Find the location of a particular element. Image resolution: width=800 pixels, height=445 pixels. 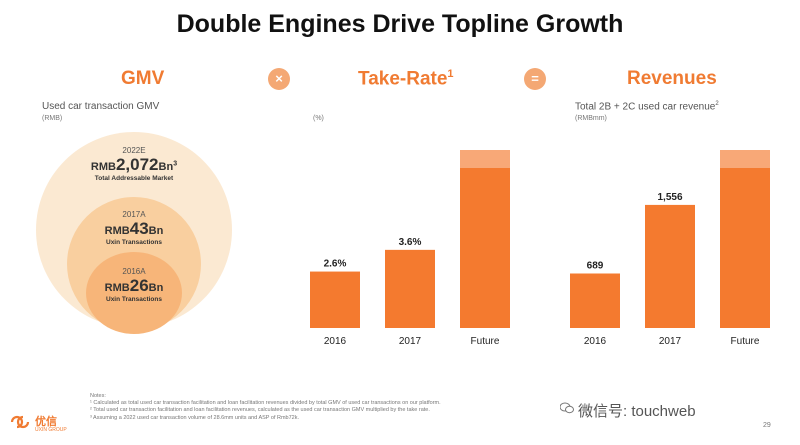

gmv-2017-label: 2017A RMB43Bn Uxin Transactions is located at coordinates (134, 228).